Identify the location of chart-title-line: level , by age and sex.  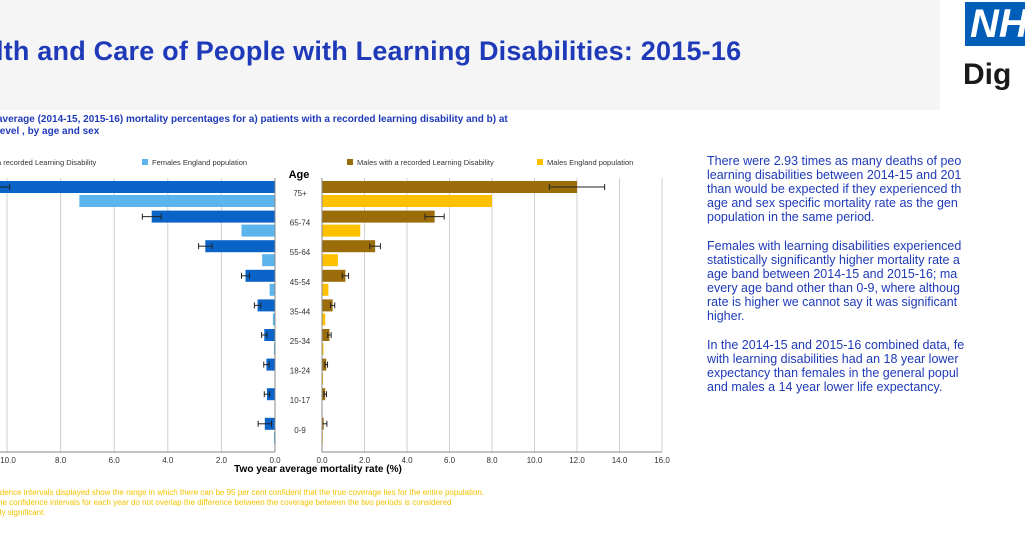
(50, 131).